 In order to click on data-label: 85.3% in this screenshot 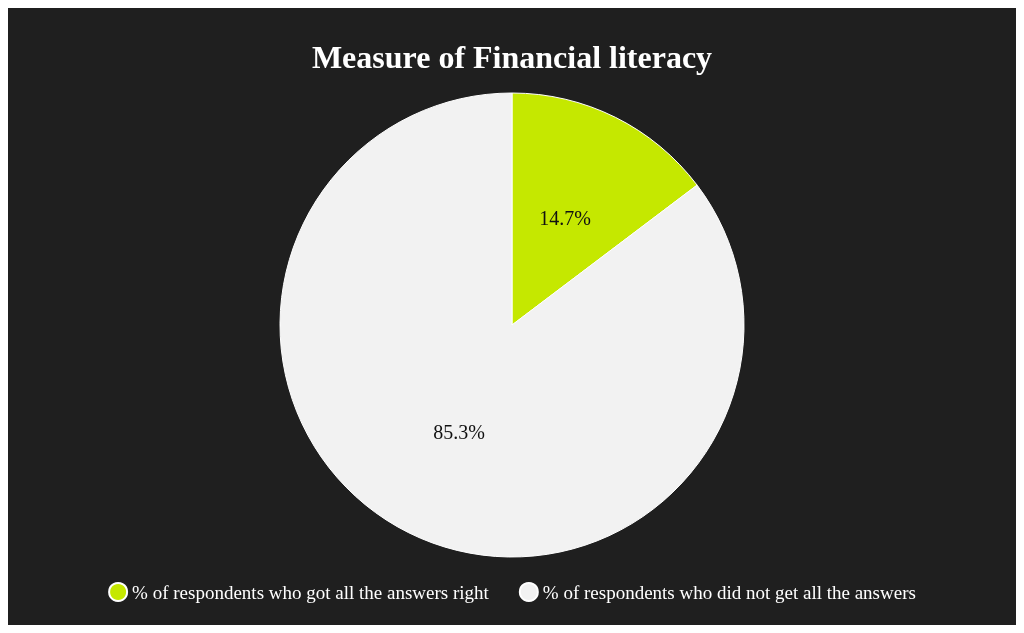, I will do `click(459, 431)`.